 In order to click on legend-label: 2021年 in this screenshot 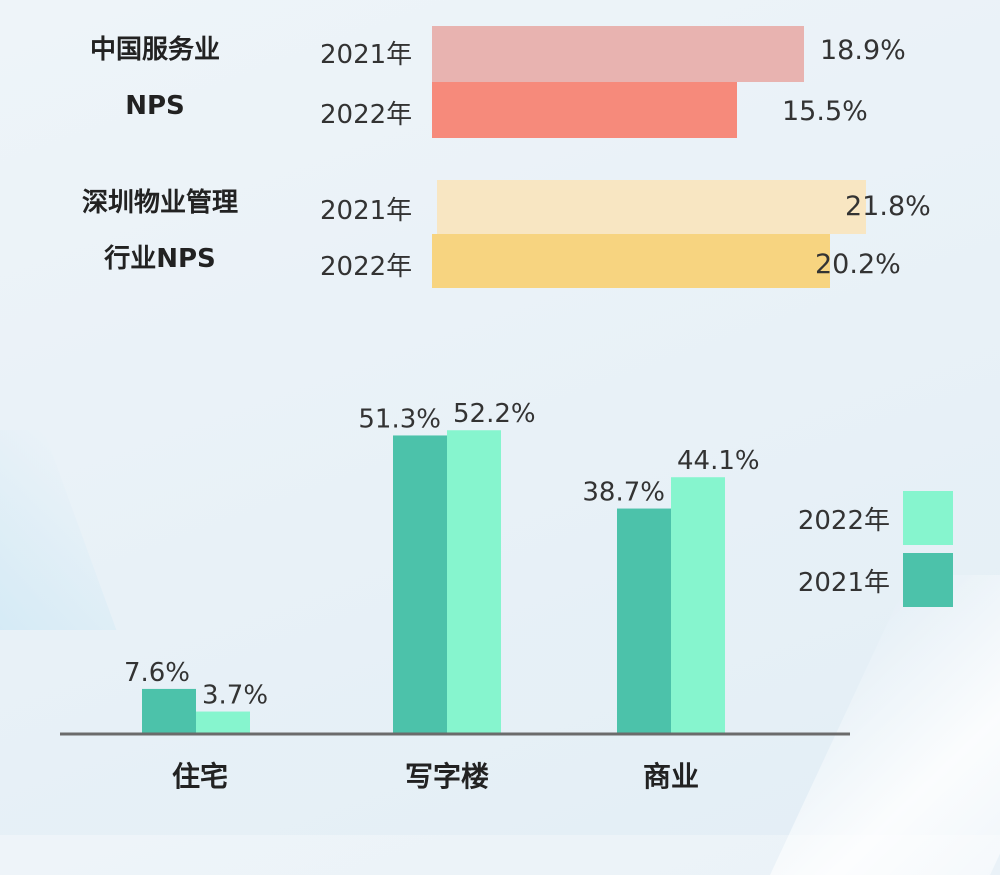, I will do `click(844, 583)`.